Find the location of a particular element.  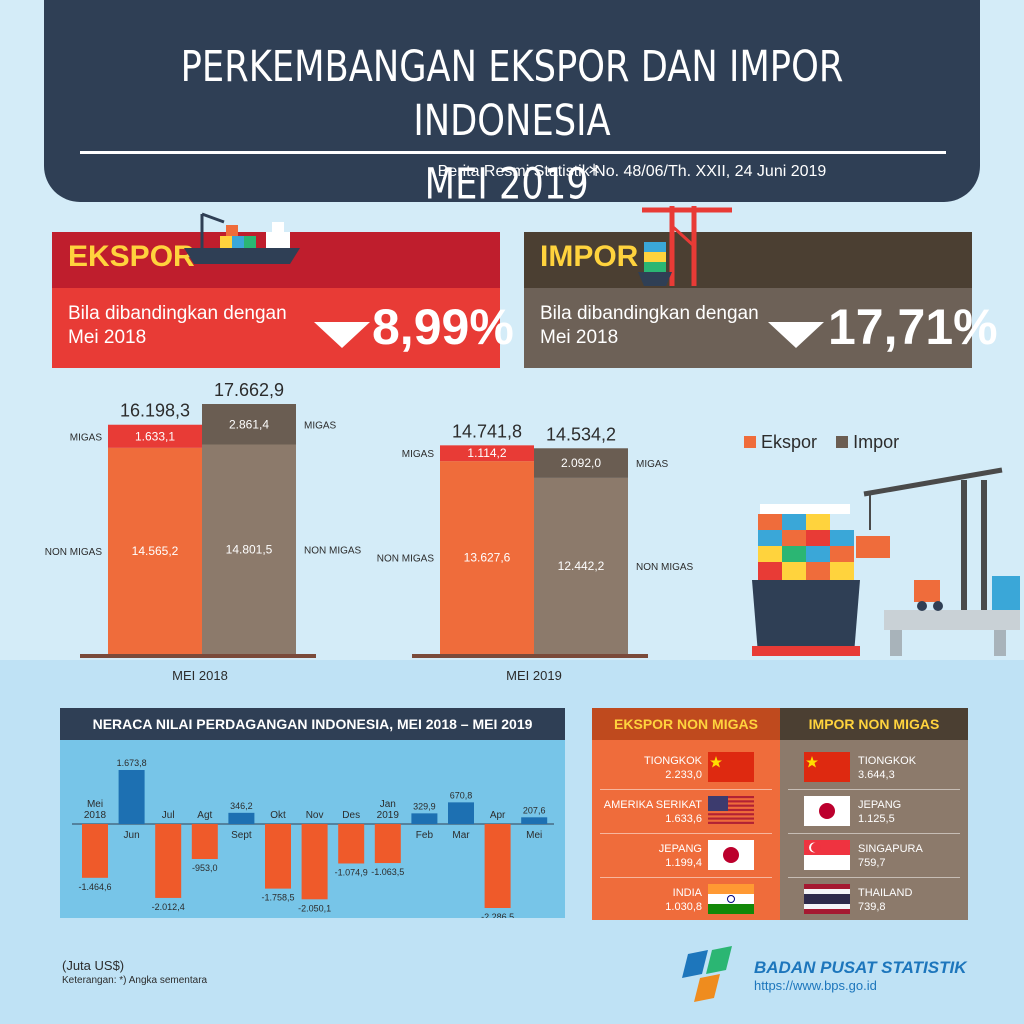

title-line-1: PERKEMBANGAN EKSPOR DAN IMPOR INDONESIA is located at coordinates (512, 94).